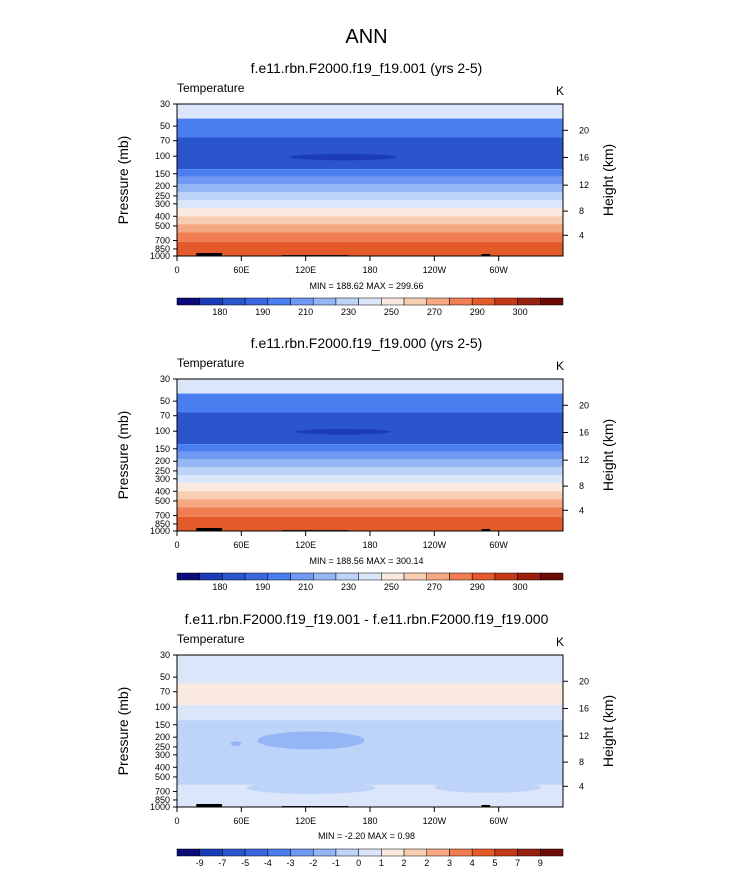 Image resolution: width=733 pixels, height=888 pixels. I want to click on panel-1-rtick-label-2: 12, so click(584, 185).